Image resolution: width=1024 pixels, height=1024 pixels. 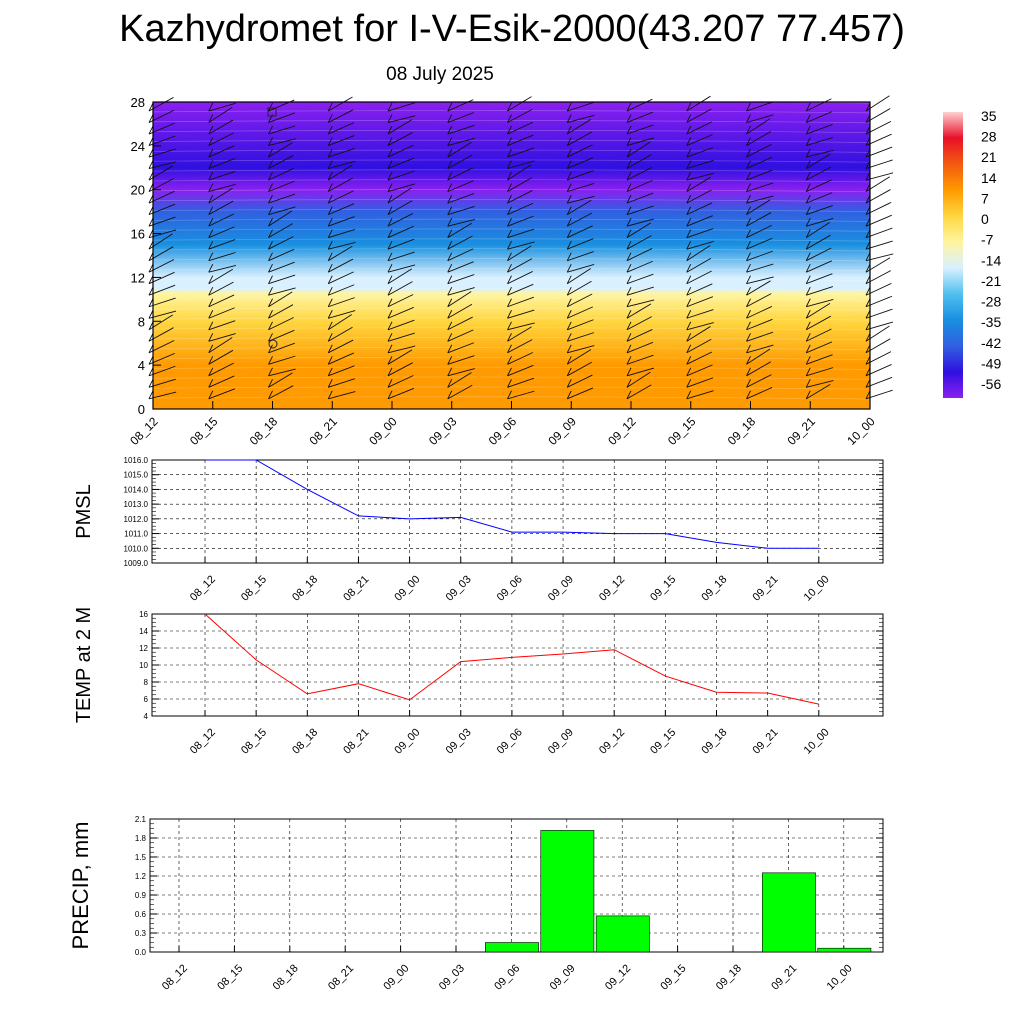 I want to click on x-tick-label: 09_21, so click(x=765, y=588).